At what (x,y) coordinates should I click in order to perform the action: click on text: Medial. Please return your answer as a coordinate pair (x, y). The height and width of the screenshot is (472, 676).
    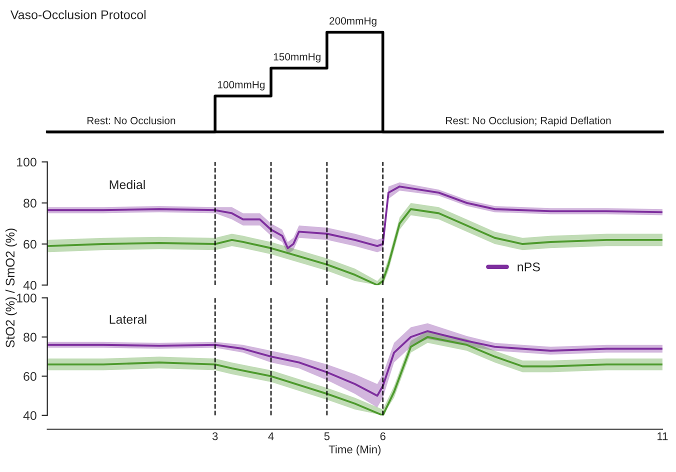
    Looking at the image, I should click on (127, 185).